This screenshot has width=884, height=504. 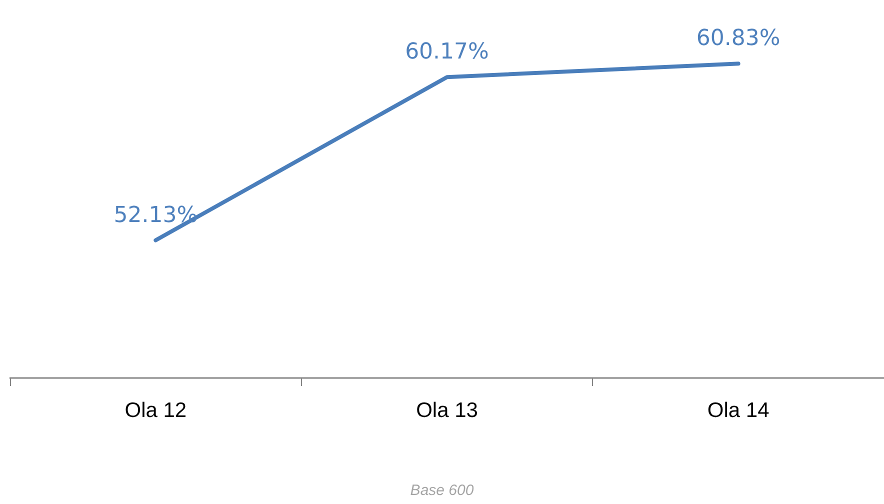 I want to click on data-label: 60.83%, so click(x=738, y=39).